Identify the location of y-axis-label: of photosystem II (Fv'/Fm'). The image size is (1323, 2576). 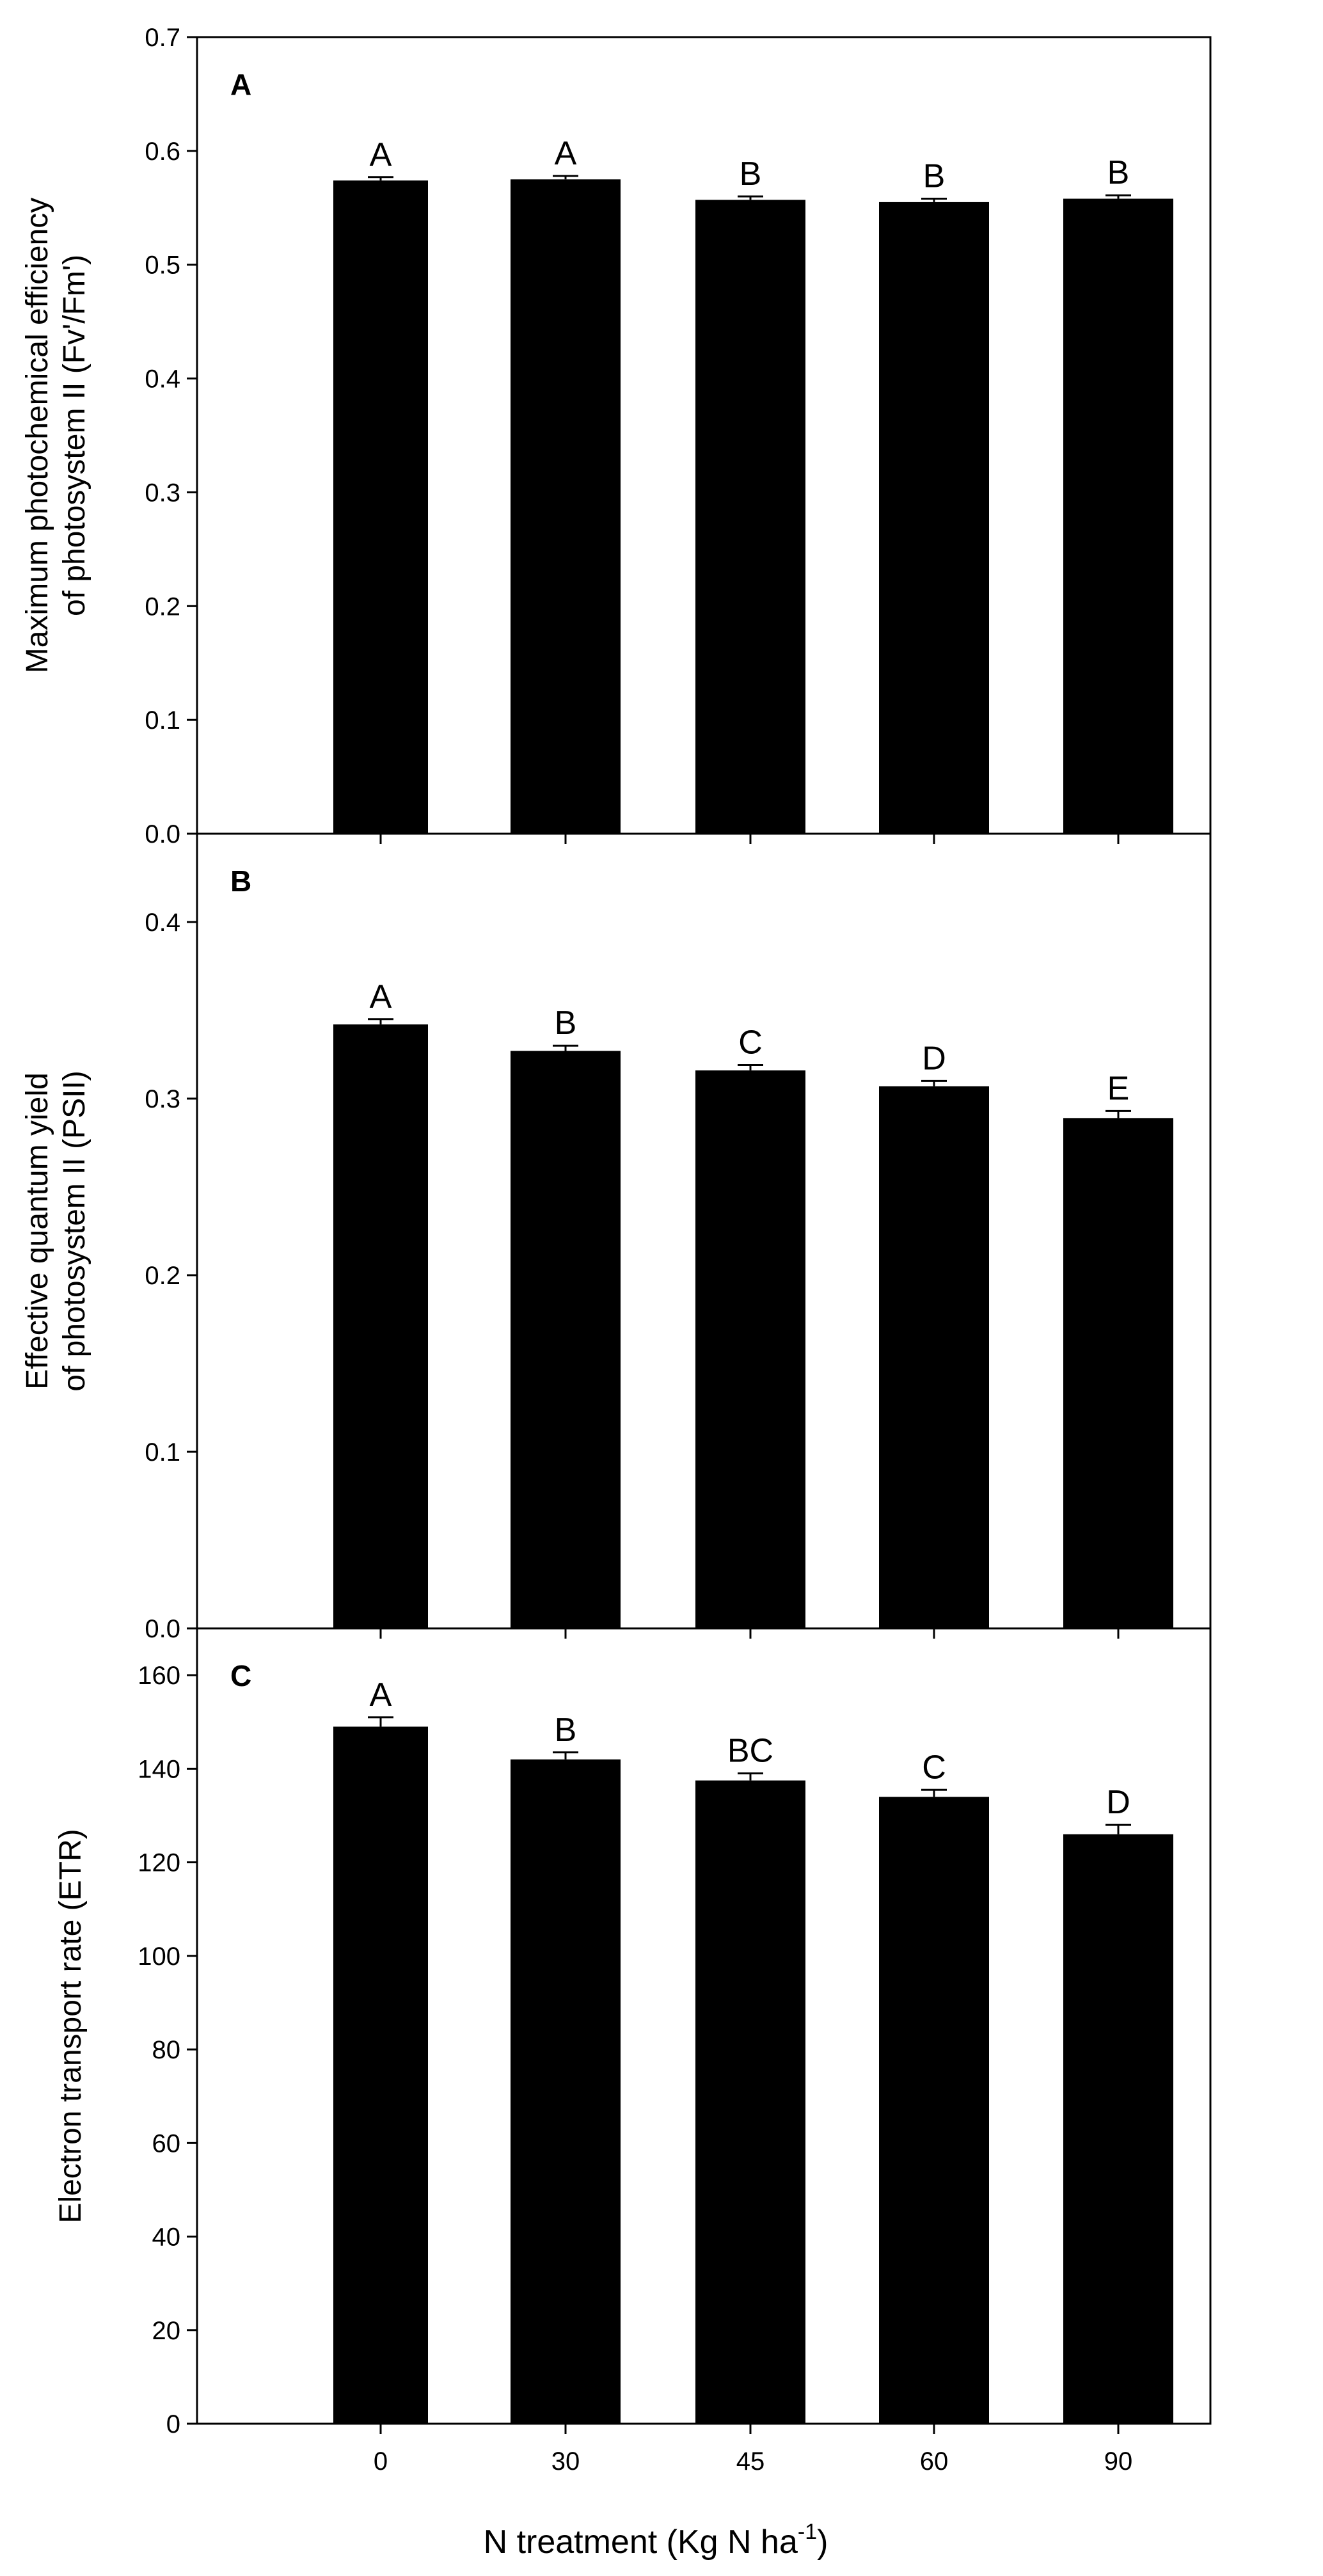
(74, 436).